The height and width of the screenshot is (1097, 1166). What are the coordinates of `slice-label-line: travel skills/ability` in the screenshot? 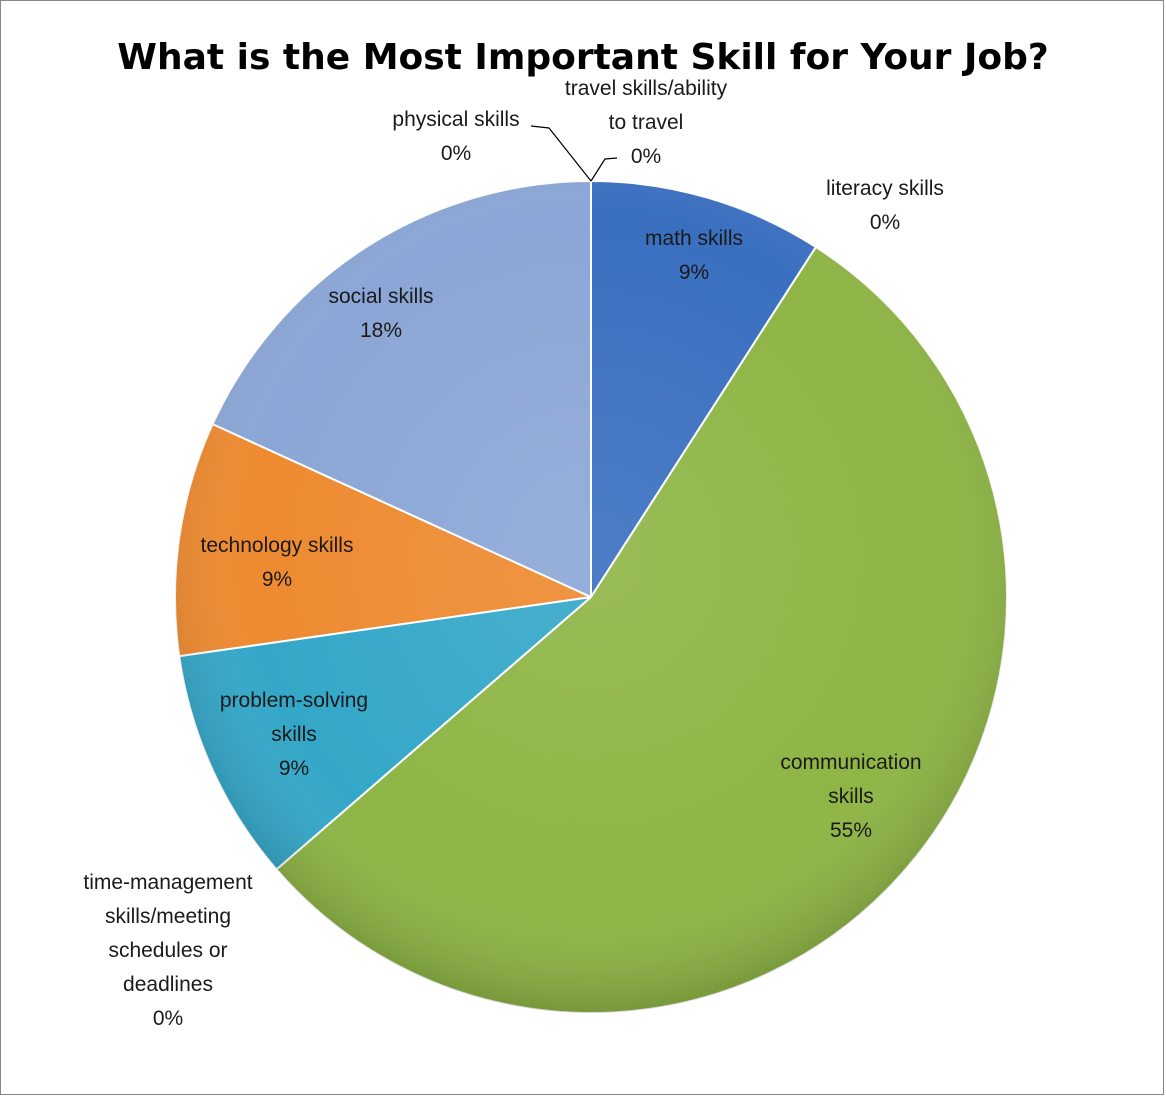 It's located at (646, 88).